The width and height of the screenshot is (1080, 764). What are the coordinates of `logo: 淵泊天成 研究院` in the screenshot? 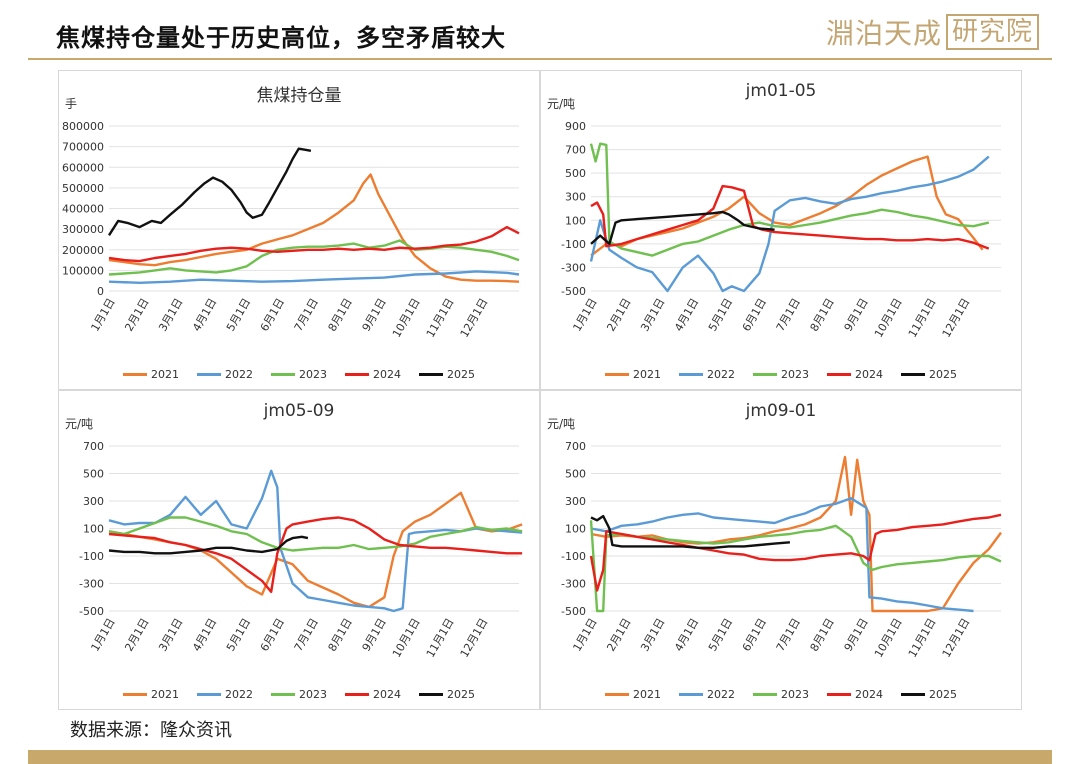 It's located at (933, 32).